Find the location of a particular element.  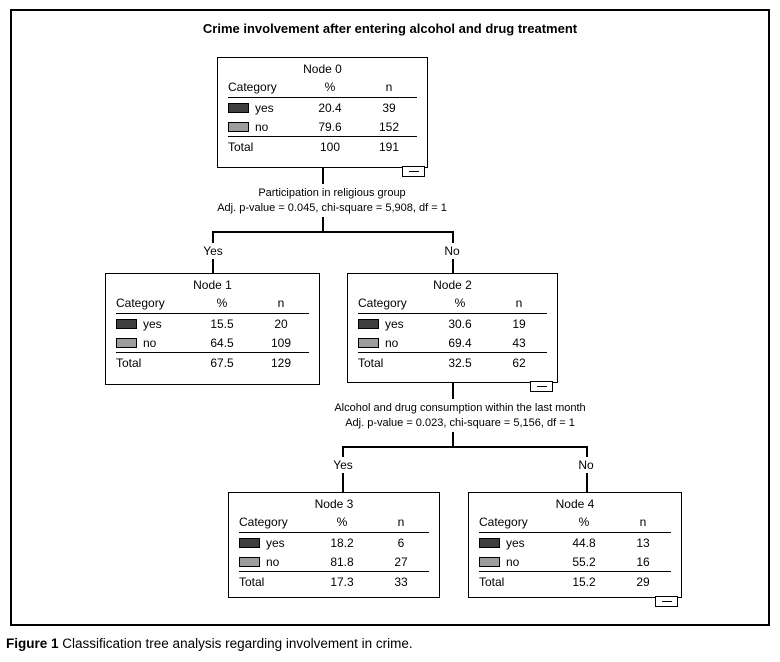

pct-value: 20.4 is located at coordinates (330, 108).